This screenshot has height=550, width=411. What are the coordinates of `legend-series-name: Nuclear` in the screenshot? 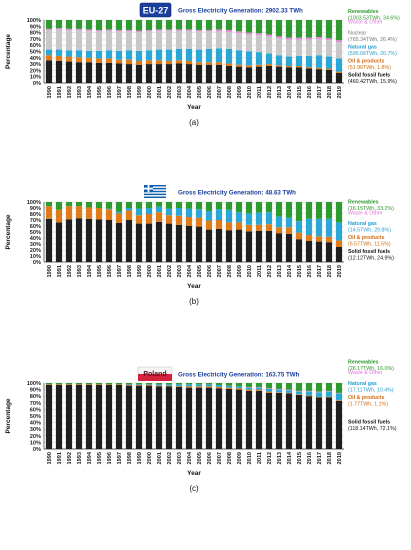 It's located at (357, 33).